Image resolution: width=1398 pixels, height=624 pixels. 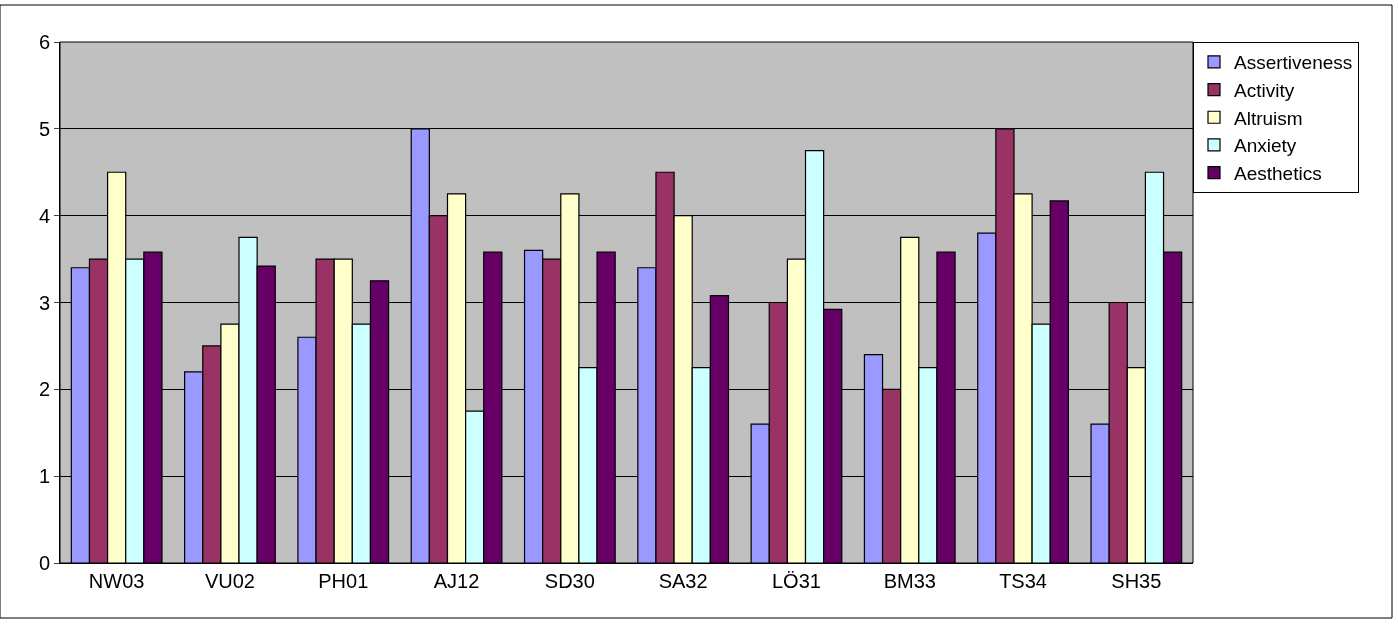 I want to click on x-tick-label: PH01, so click(x=343, y=581).